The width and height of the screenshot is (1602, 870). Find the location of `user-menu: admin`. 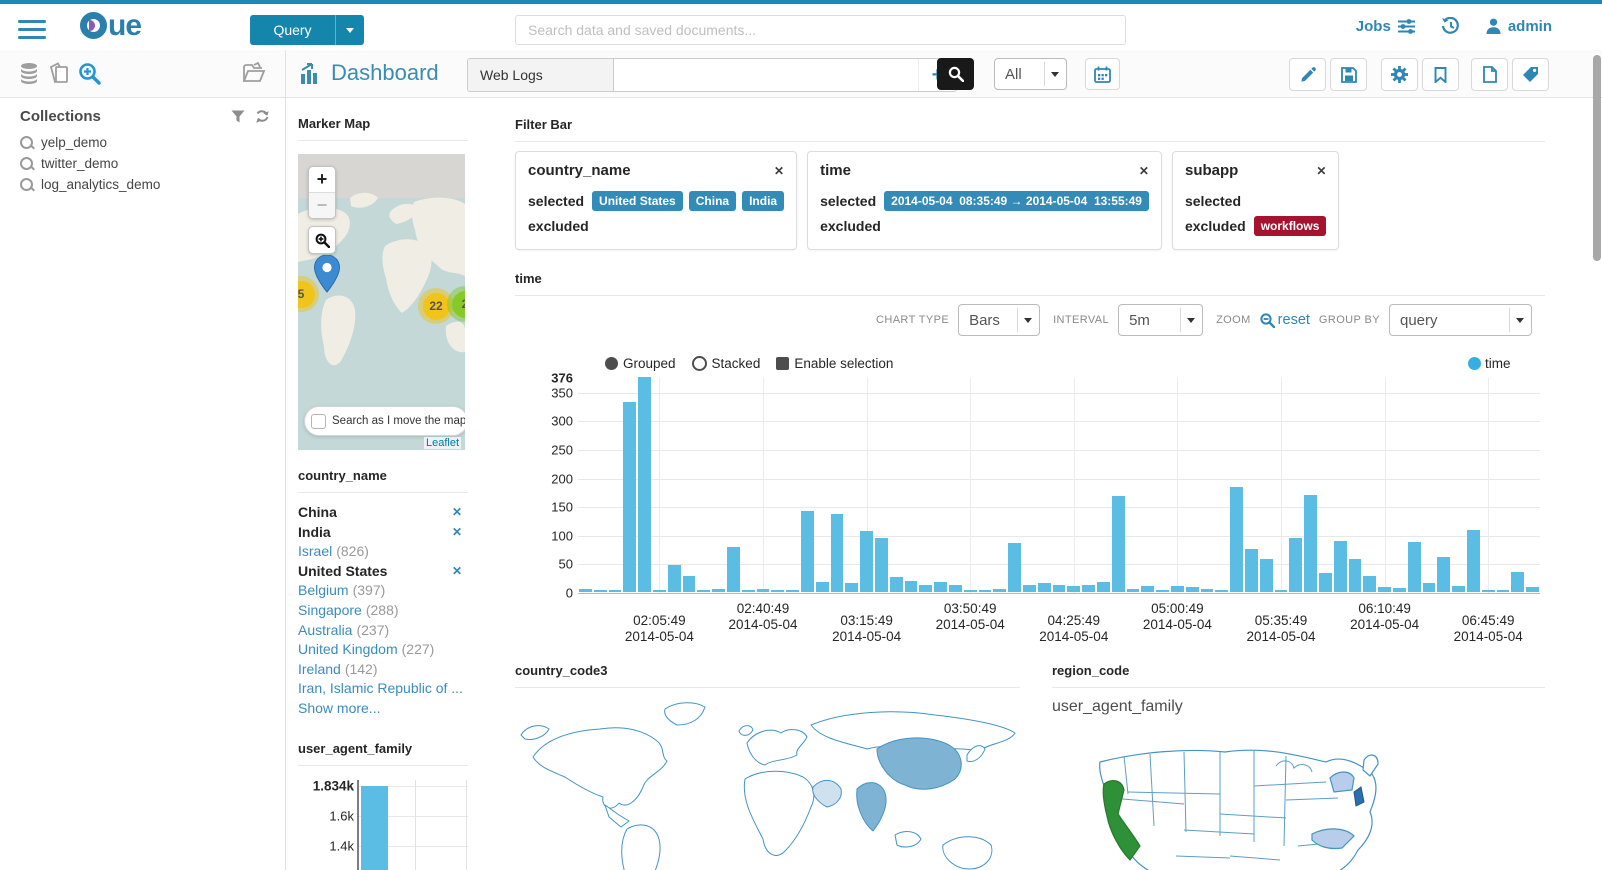

user-menu: admin is located at coordinates (1519, 26).